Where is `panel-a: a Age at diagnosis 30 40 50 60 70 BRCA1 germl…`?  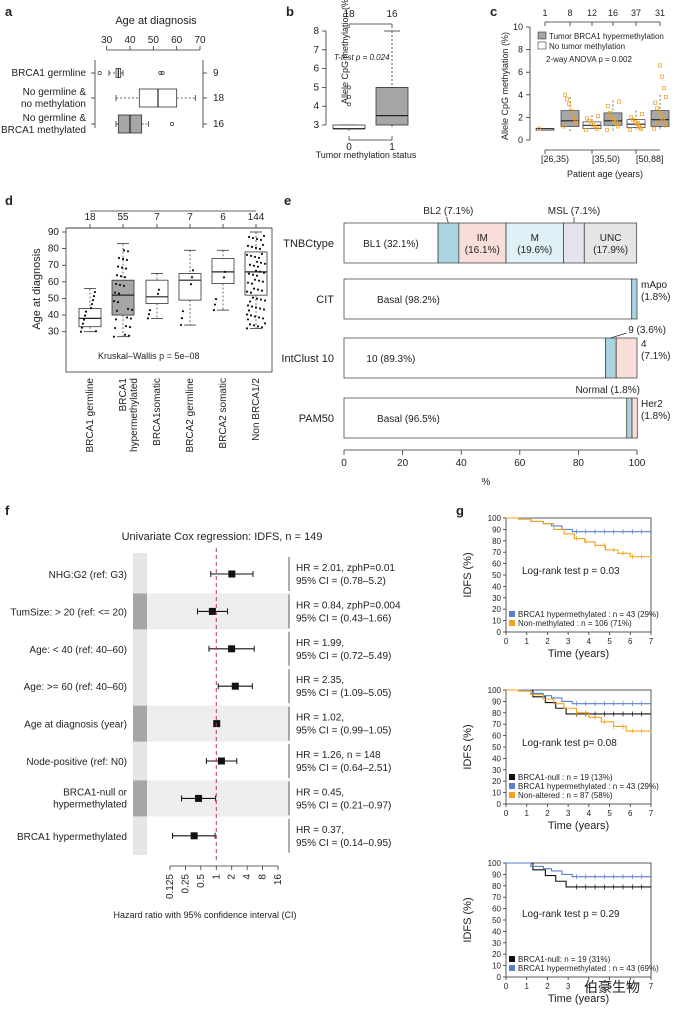 panel-a: a Age at diagnosis 30 40 50 60 70 BRCA1 germl… is located at coordinates (113, 70).